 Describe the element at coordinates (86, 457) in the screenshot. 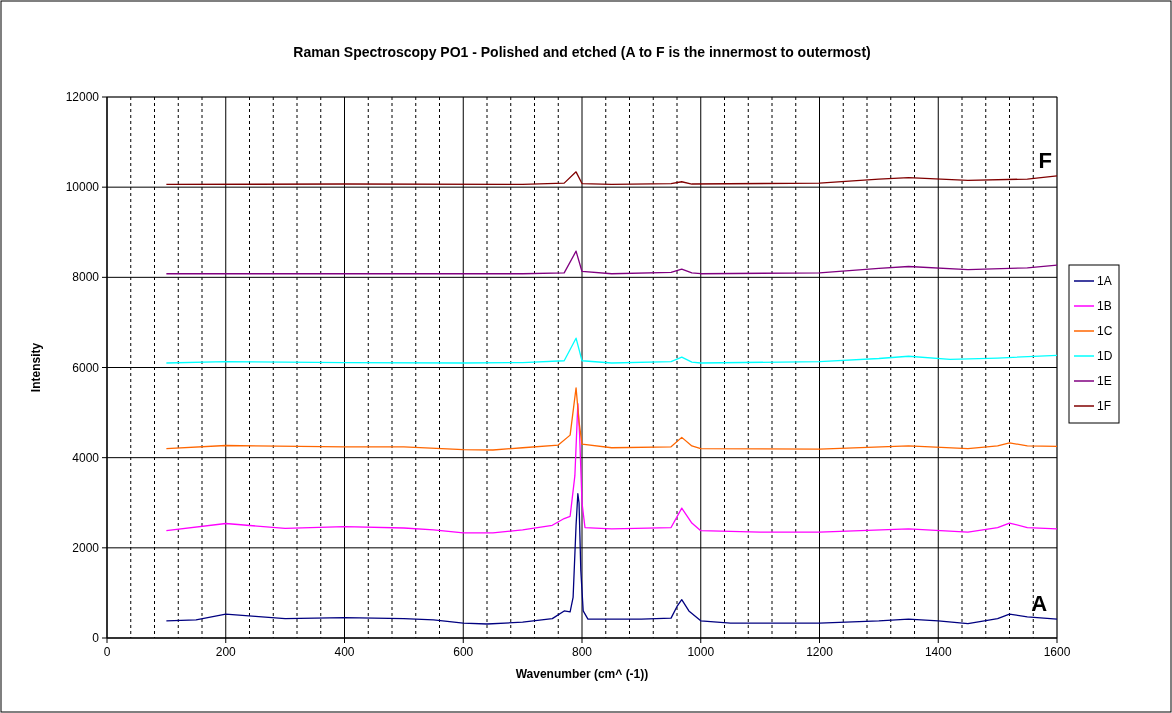

I see `y-tick-label: 4000` at that location.